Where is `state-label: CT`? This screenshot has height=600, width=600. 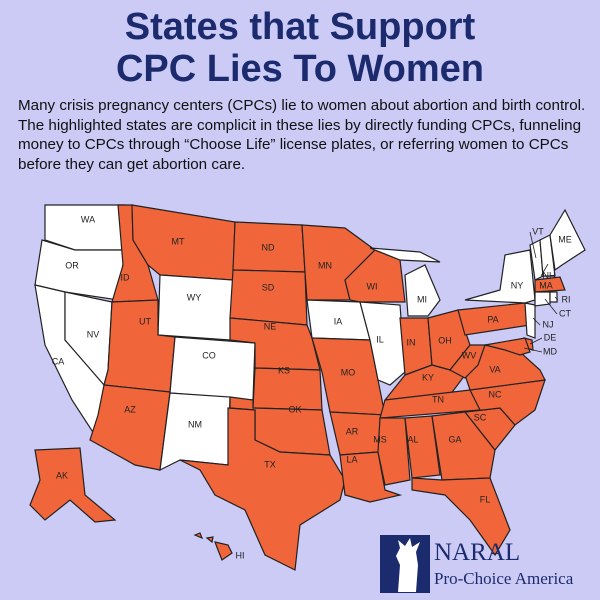
state-label: CT is located at coordinates (565, 313).